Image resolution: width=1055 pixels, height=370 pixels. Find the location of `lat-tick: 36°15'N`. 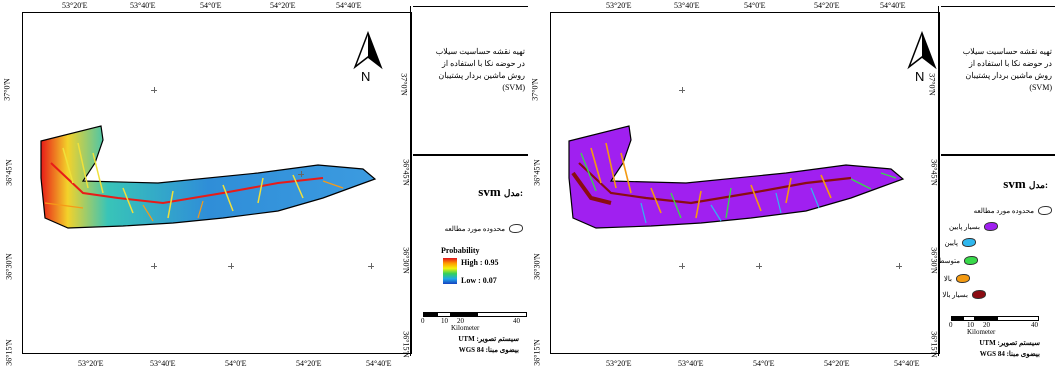

lat-tick: 36°15'N is located at coordinates (537, 352).